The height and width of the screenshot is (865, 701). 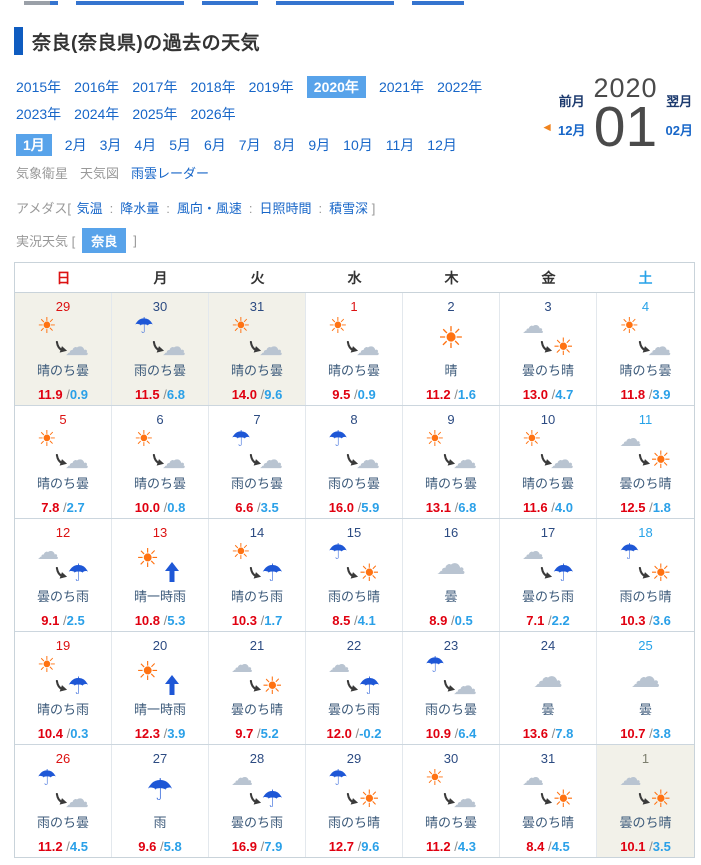 I want to click on low-temp: 3.6, so click(x=661, y=620).